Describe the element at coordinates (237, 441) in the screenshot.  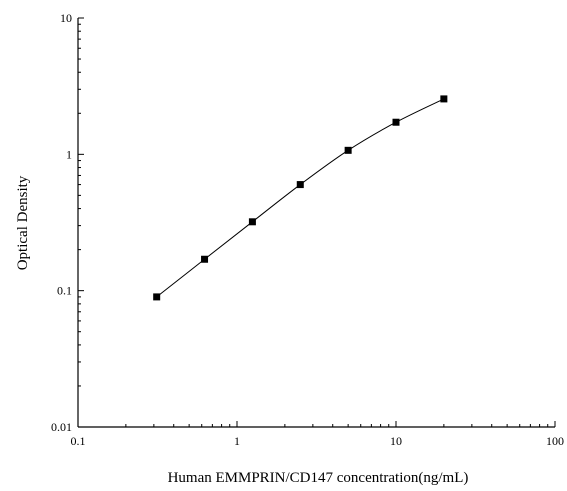
I see `x-tick-label: 1` at that location.